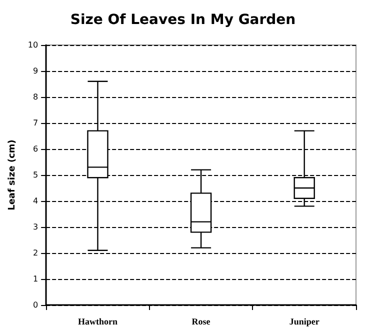  Describe the element at coordinates (98, 321) in the screenshot. I see `x-tick-label: Hawthorn` at that location.